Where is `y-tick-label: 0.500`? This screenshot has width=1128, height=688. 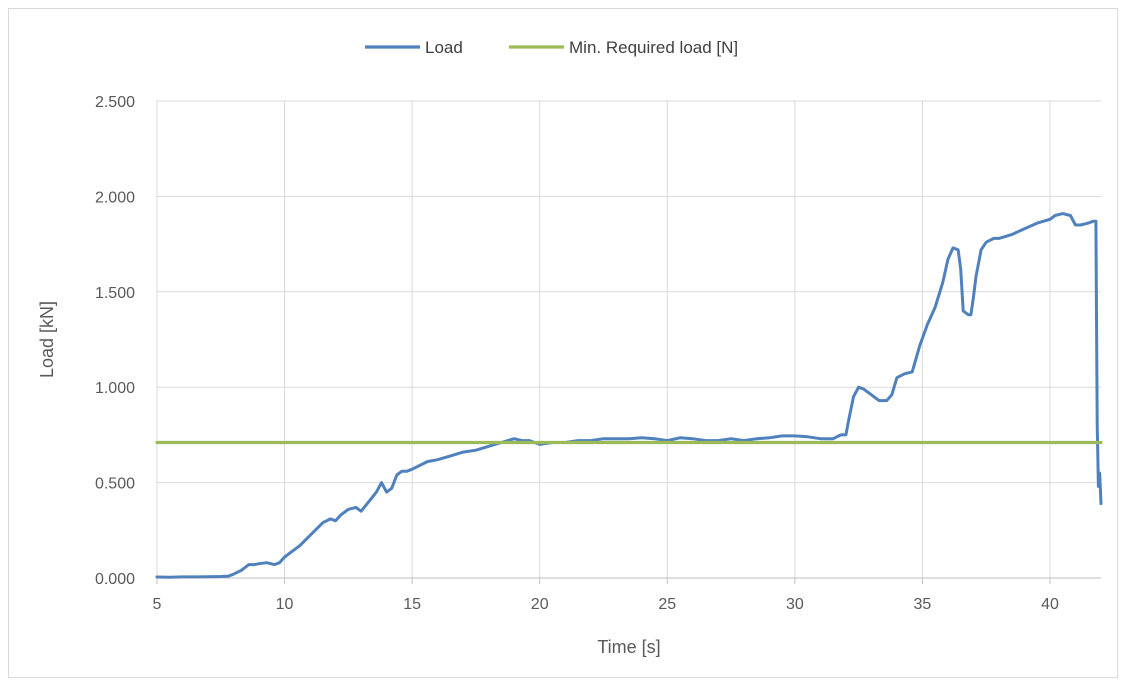
y-tick-label: 0.500 is located at coordinates (115, 484).